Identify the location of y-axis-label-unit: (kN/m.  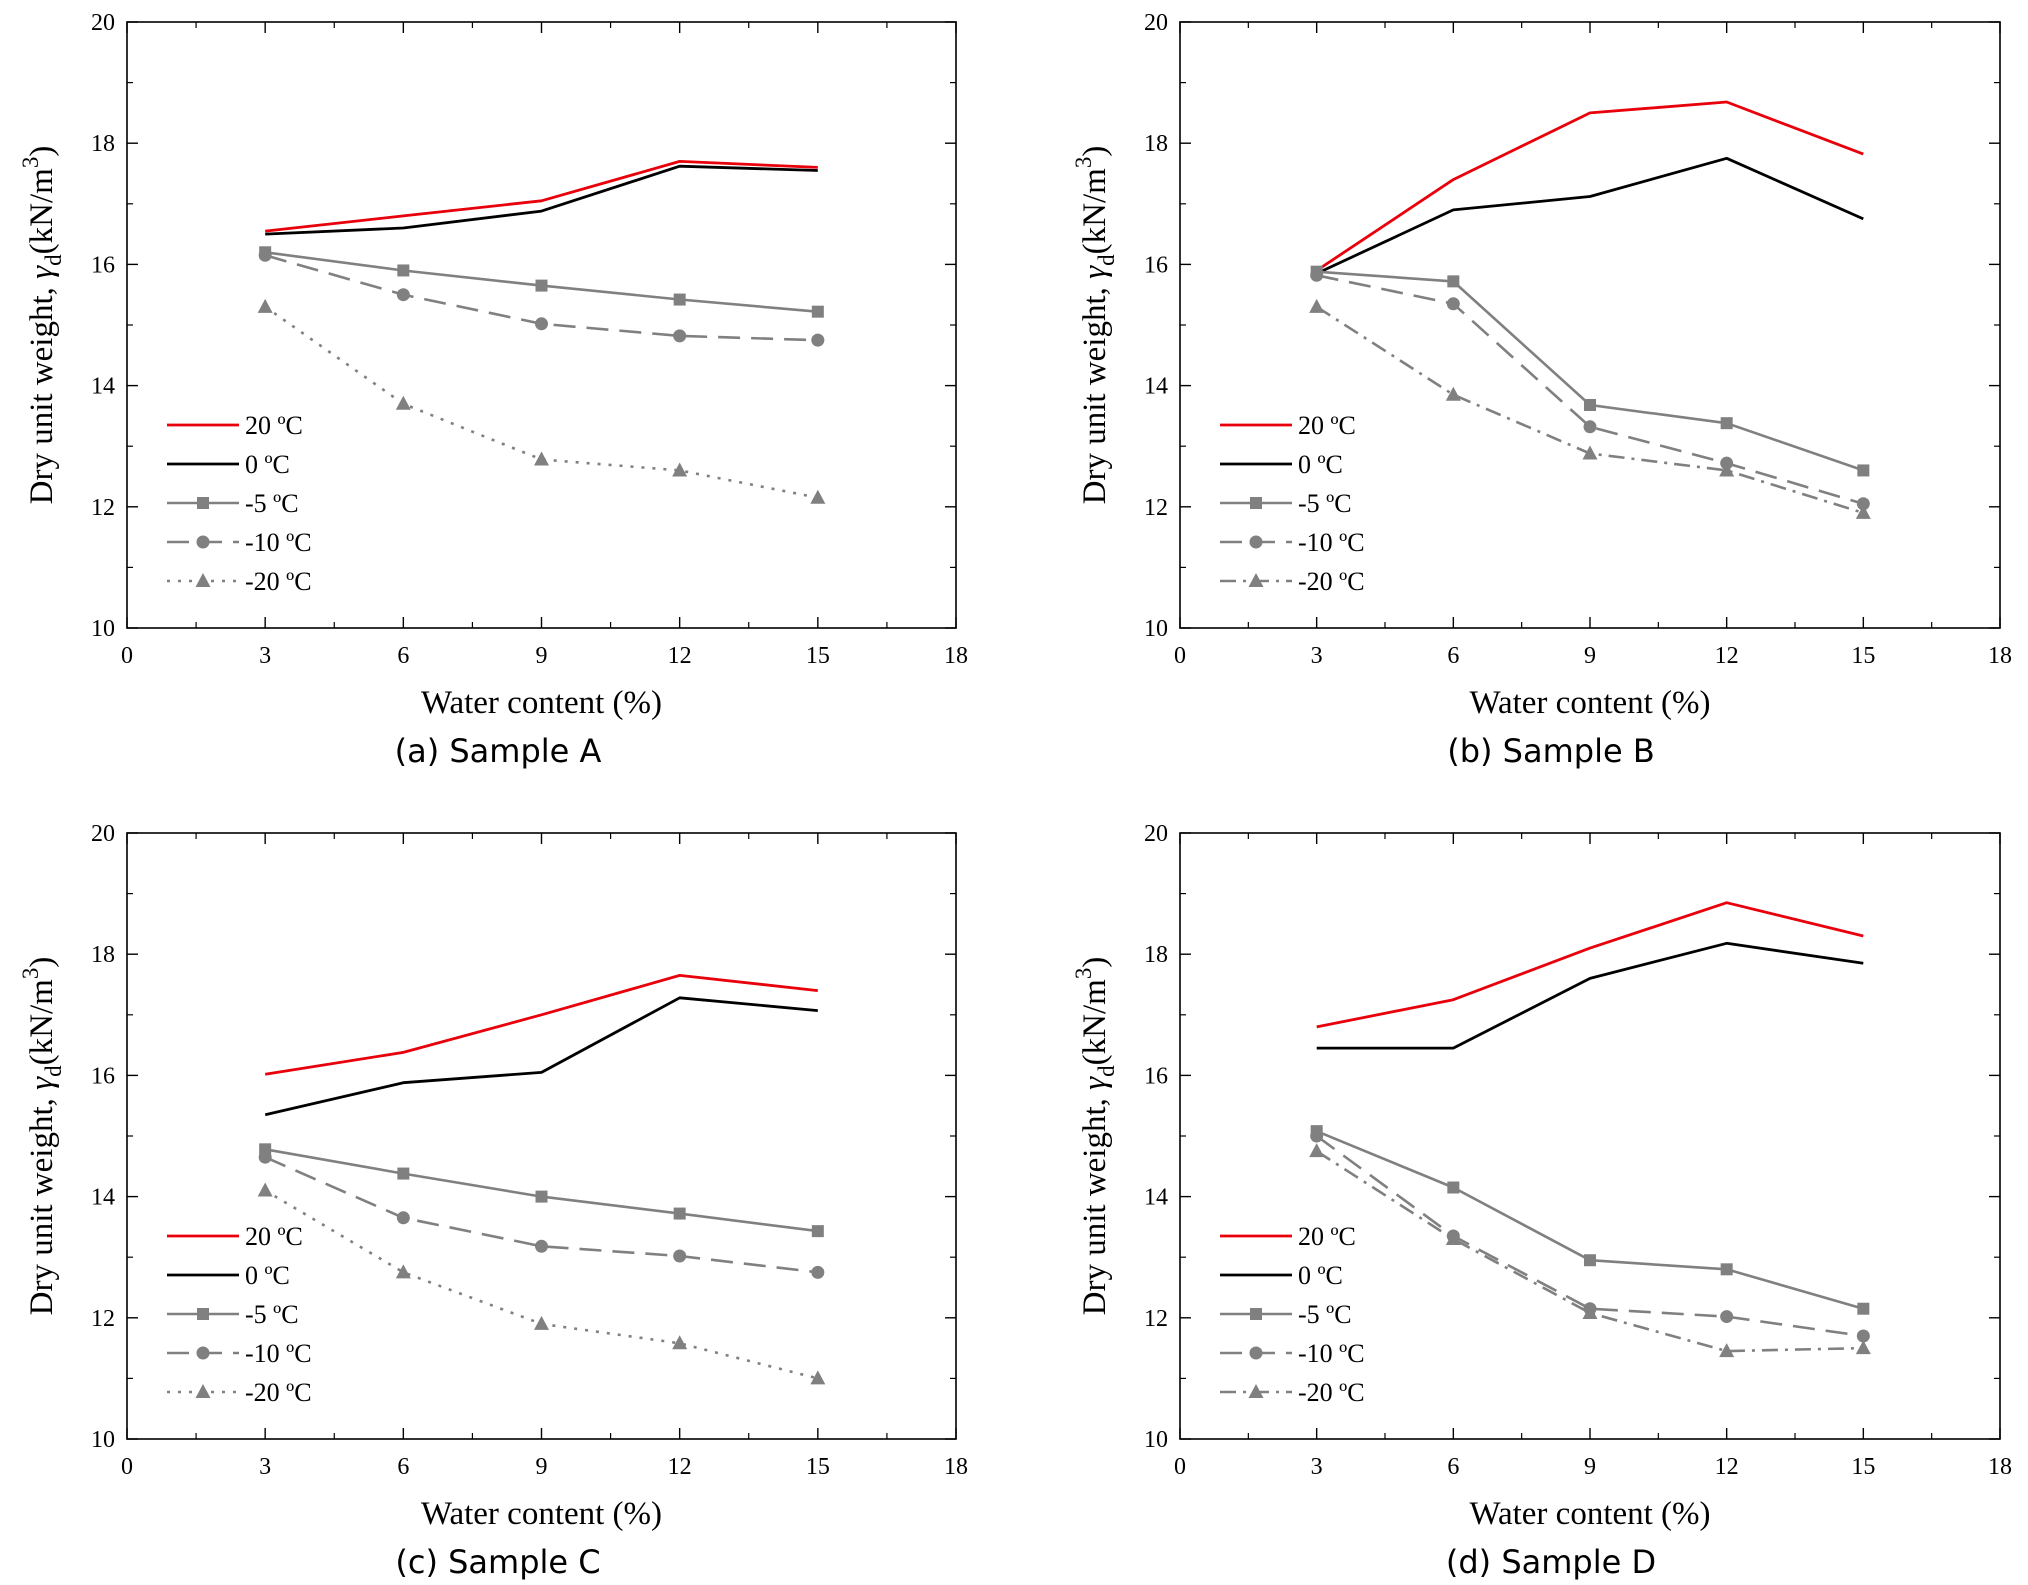
(42, 211).